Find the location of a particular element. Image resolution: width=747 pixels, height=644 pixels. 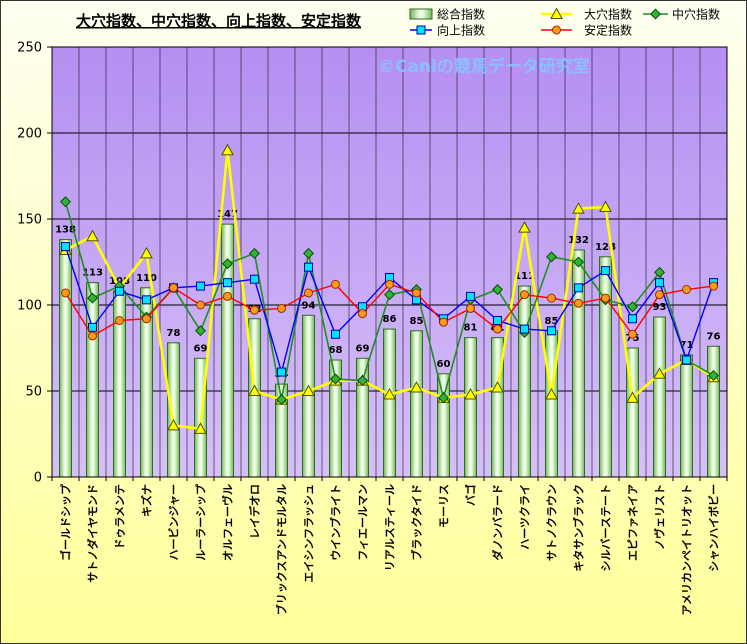

y-tick-label: 50 is located at coordinates (33, 392).